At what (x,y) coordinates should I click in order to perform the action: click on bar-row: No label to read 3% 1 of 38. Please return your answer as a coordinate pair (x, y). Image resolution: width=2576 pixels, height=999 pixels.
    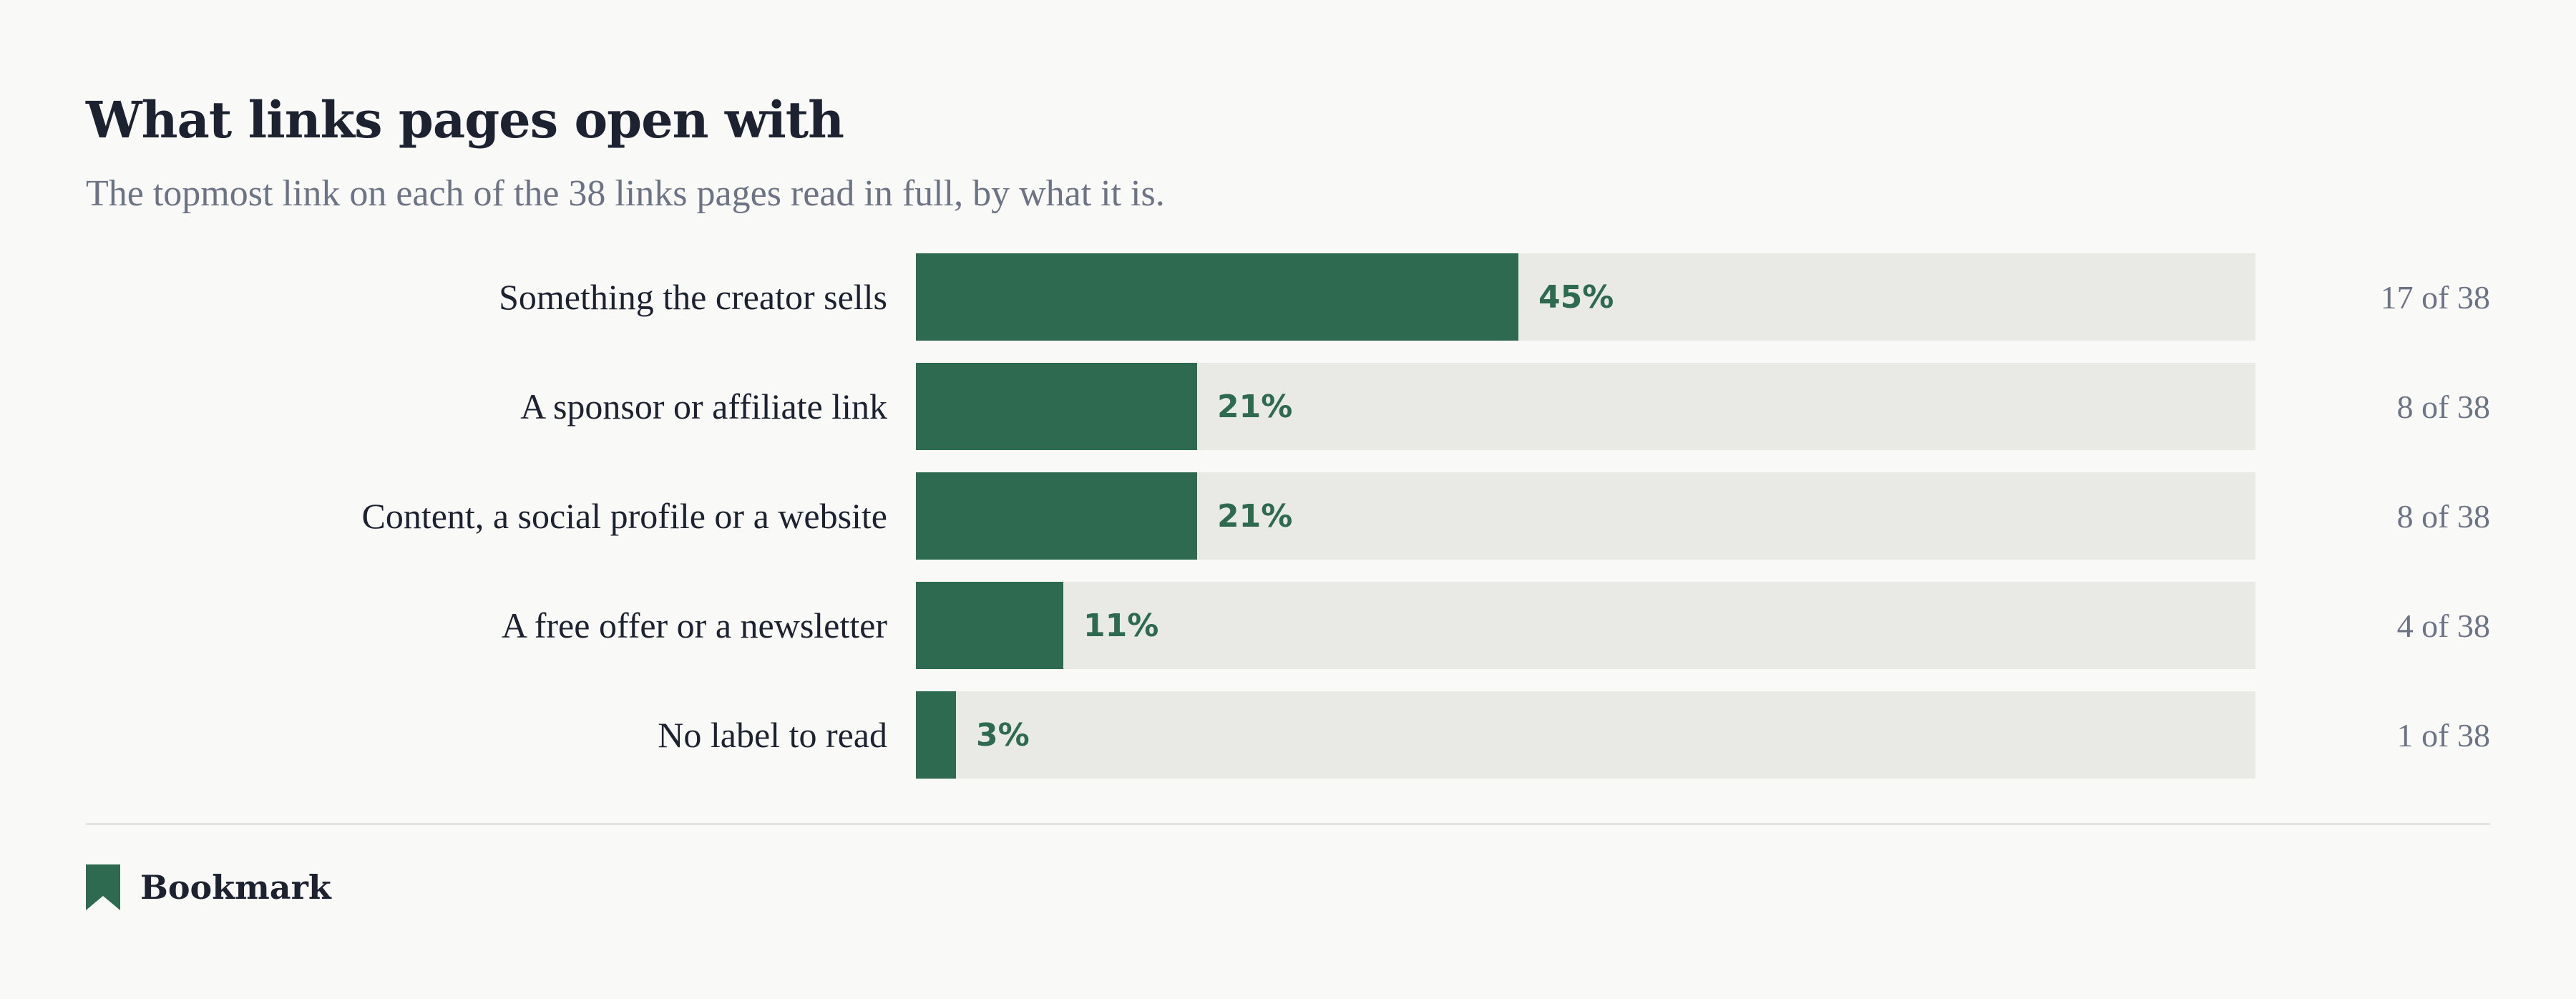
    Looking at the image, I should click on (1288, 735).